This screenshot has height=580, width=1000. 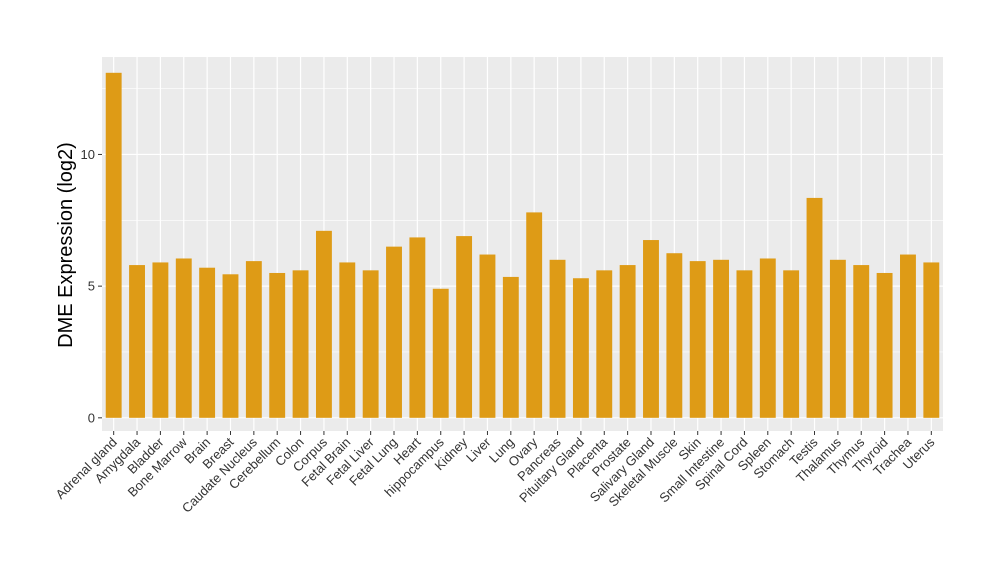 I want to click on bar-pituitary-gland, so click(x=580, y=348).